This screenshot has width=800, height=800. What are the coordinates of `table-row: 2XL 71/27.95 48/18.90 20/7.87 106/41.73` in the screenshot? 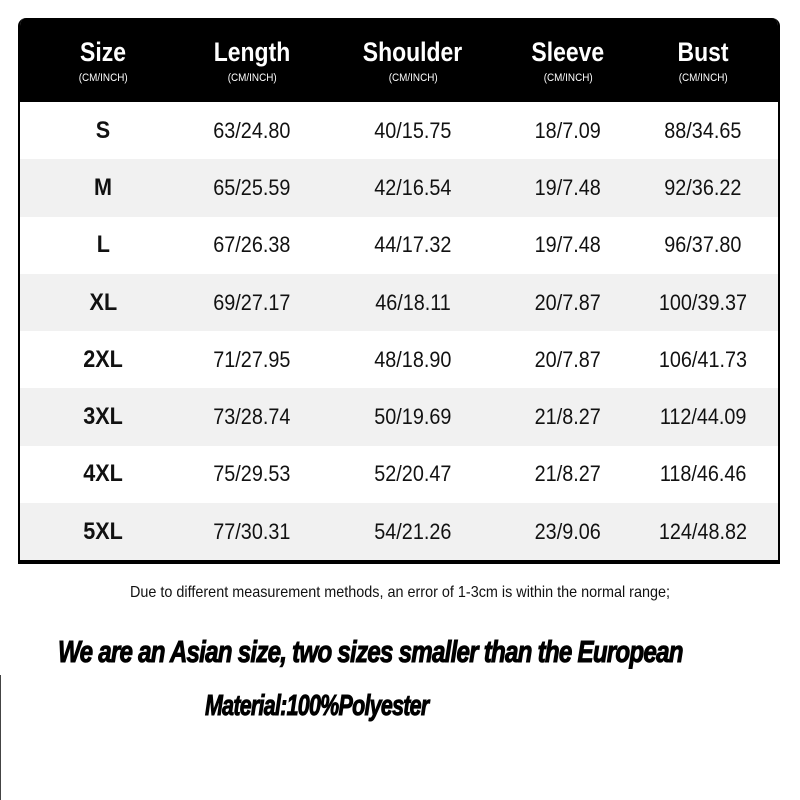 It's located at (399, 359).